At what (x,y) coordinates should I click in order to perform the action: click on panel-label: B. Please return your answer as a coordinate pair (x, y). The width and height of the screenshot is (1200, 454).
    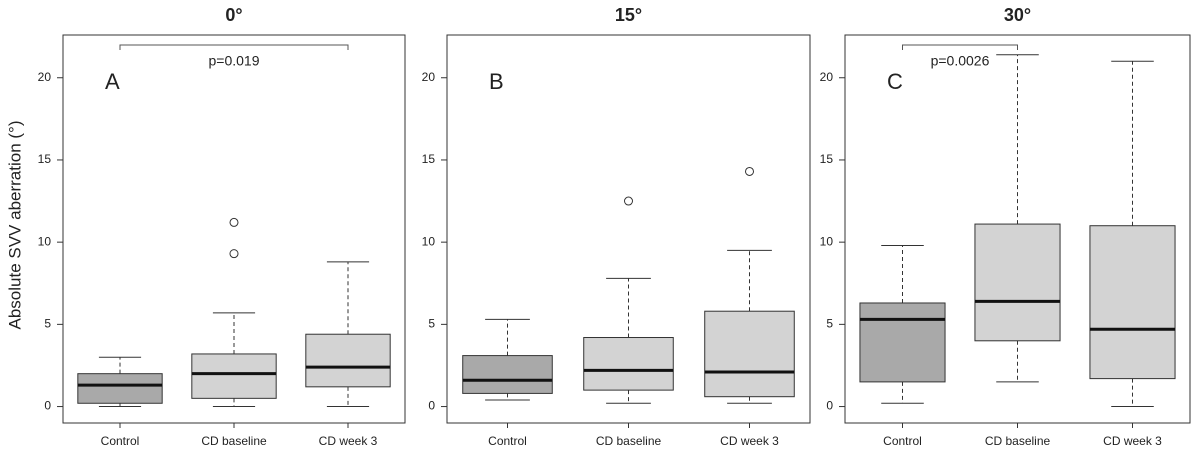
    Looking at the image, I should click on (496, 81).